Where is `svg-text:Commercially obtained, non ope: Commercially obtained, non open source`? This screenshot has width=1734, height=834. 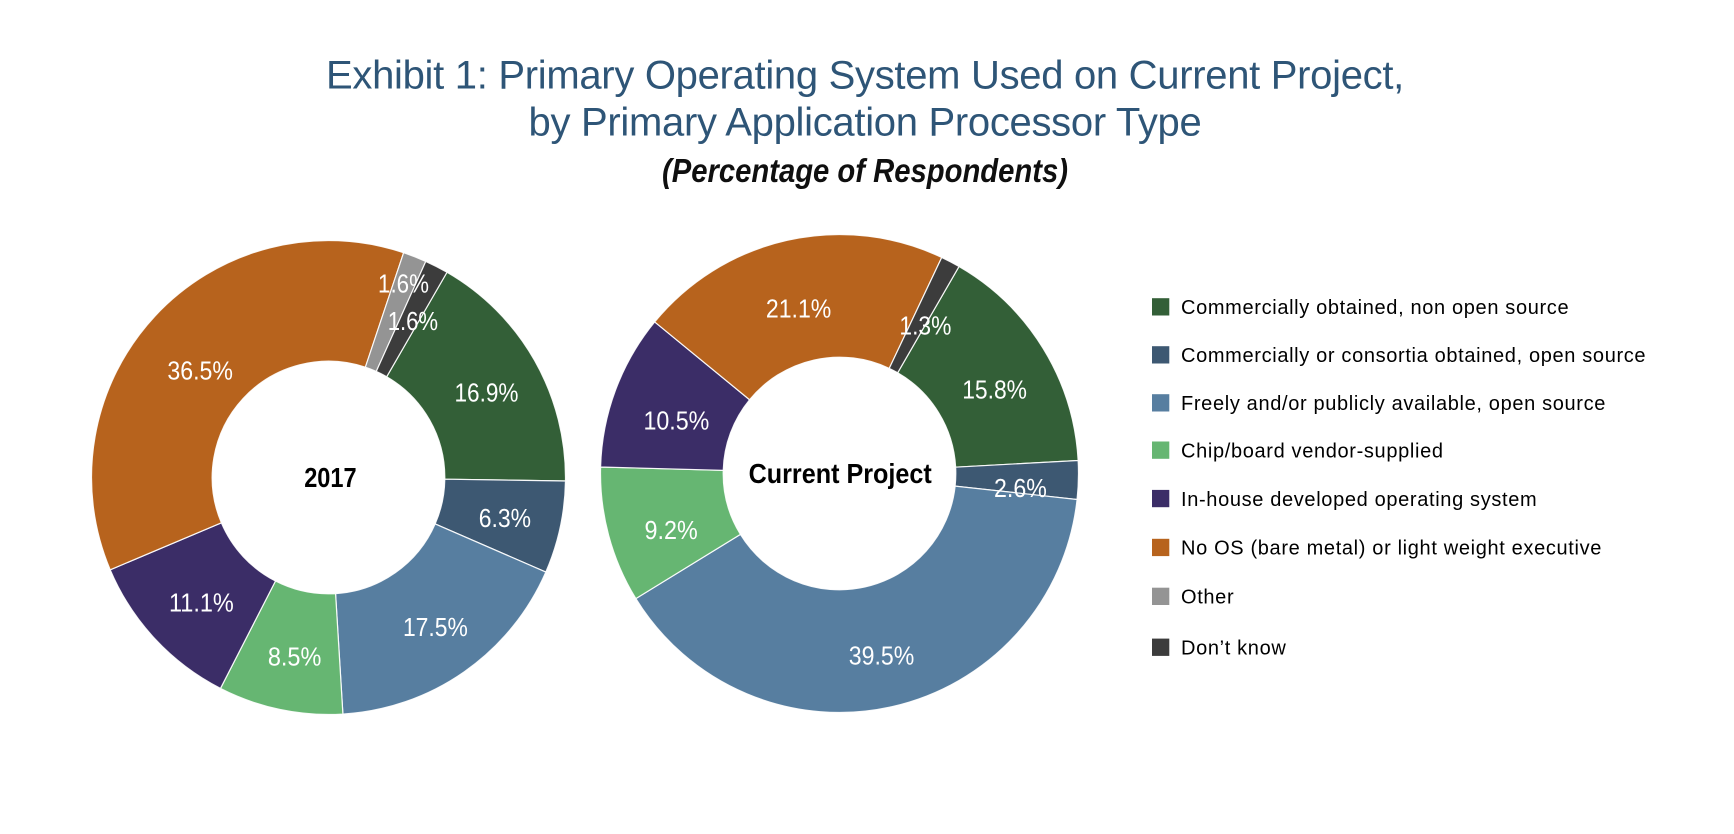 svg-text:Commercially obtained, non ope: Commercially obtained, non open source is located at coordinates (1375, 308).